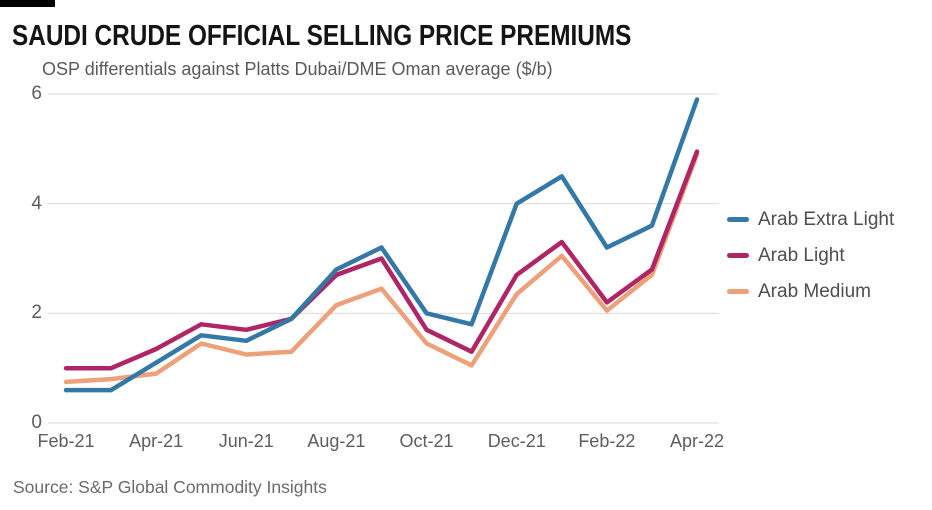 This screenshot has height=510, width=932. I want to click on x-tick-label-jun-21: Jun-21, so click(246, 441).